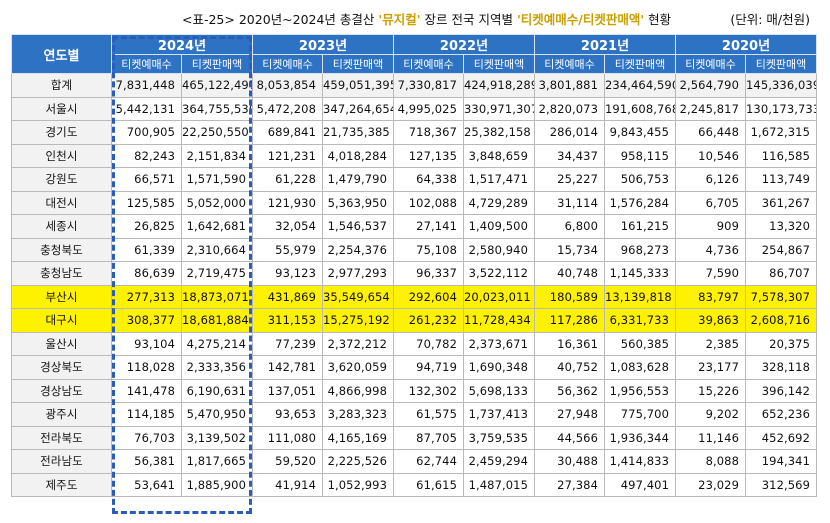 The width and height of the screenshot is (830, 523). I want to click on ticket-count-cell: 111,080, so click(287, 437).